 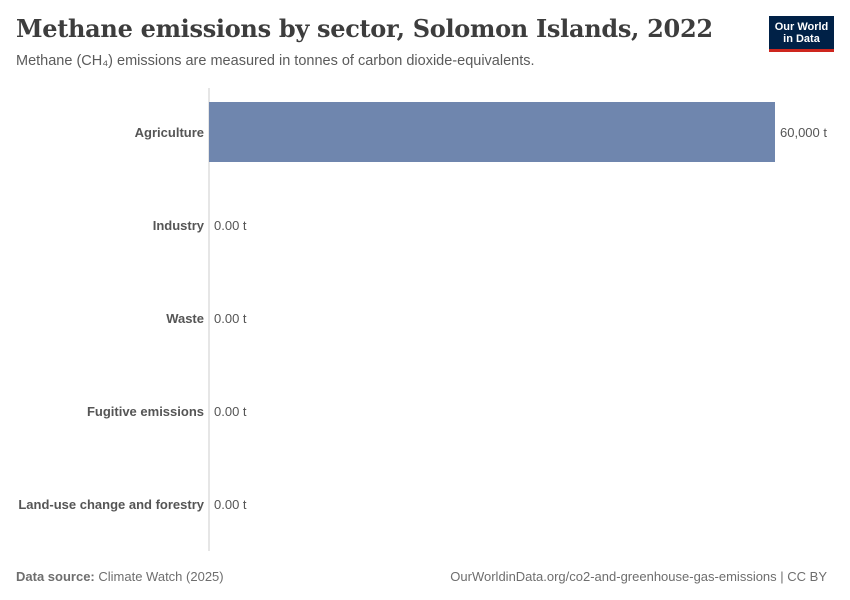 What do you see at coordinates (801, 27) in the screenshot?
I see `logo-line-1: Our World` at bounding box center [801, 27].